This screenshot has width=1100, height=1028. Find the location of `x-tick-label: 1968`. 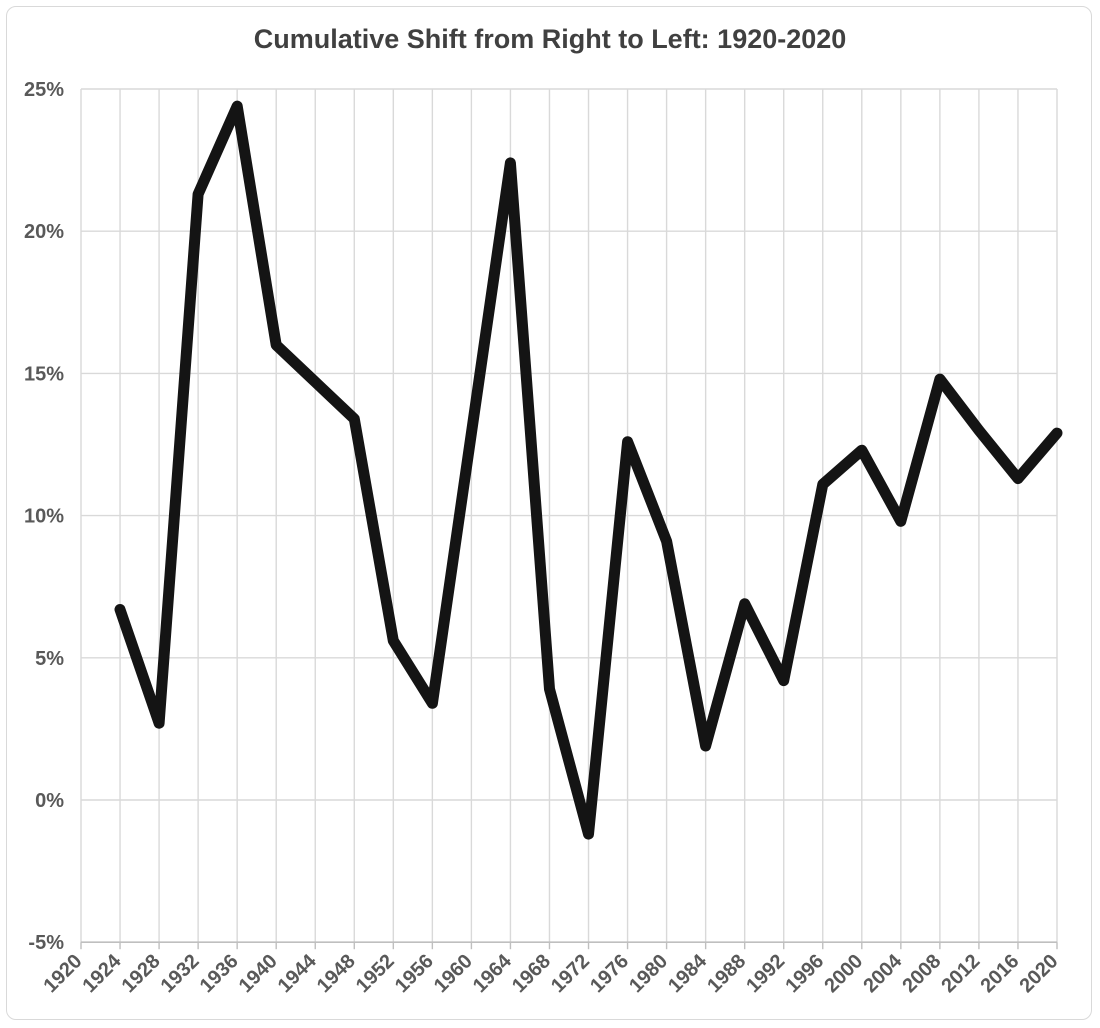

x-tick-label: 1968 is located at coordinates (531, 973).